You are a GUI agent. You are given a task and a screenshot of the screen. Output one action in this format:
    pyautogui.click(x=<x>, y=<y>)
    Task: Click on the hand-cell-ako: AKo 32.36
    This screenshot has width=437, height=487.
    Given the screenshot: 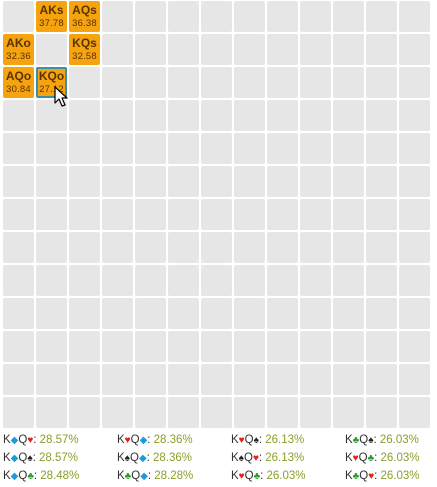 What is the action you would take?
    pyautogui.click(x=18, y=49)
    